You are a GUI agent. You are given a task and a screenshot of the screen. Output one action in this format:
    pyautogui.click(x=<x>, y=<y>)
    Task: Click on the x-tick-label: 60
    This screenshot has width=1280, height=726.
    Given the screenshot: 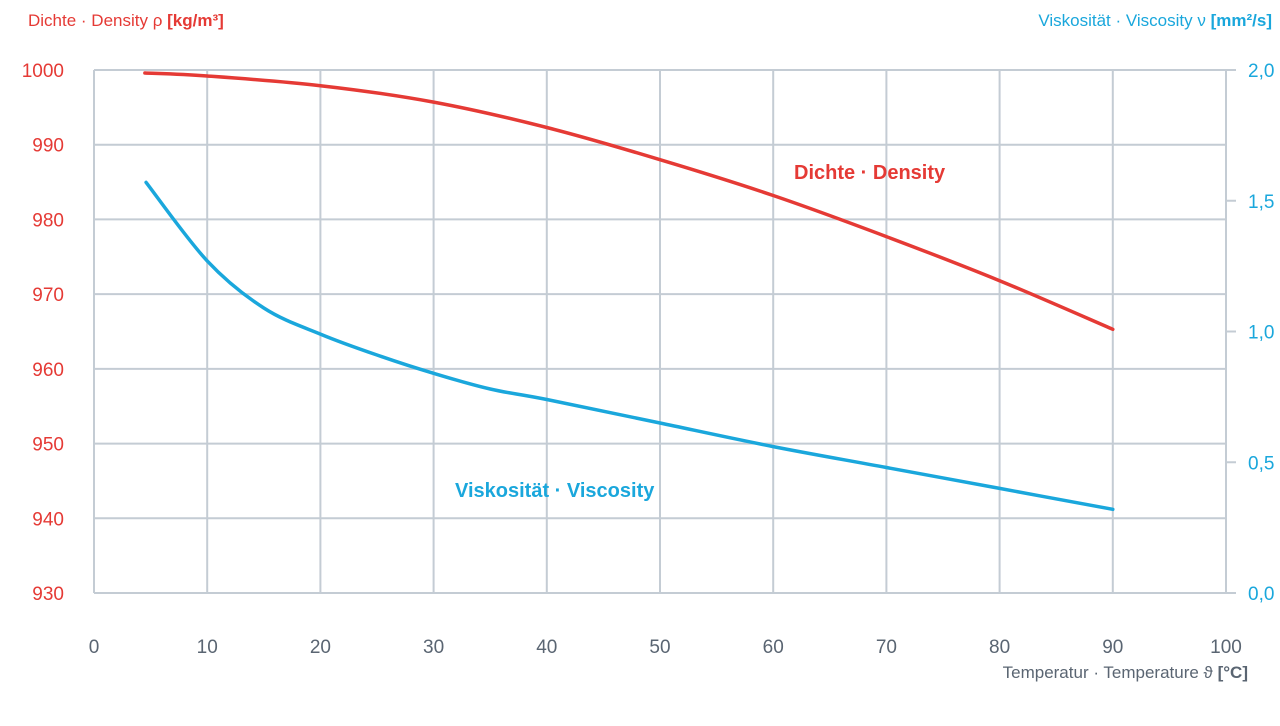 What is the action you would take?
    pyautogui.click(x=773, y=647)
    